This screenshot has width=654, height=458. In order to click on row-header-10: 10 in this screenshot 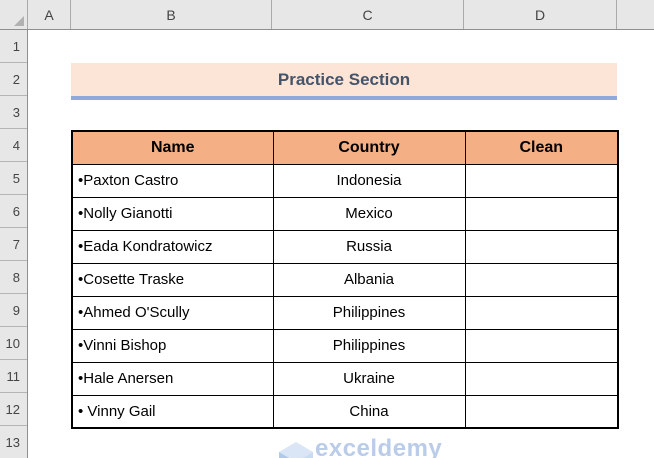, I will do `click(13, 343)`.